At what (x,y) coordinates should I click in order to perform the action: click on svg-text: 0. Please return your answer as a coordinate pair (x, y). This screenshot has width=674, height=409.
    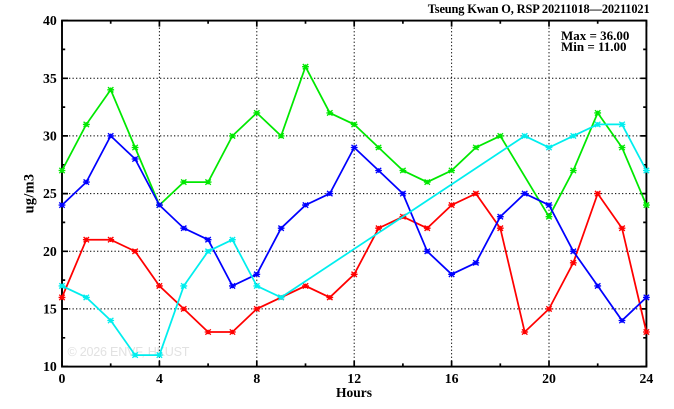
    Looking at the image, I should click on (62, 378).